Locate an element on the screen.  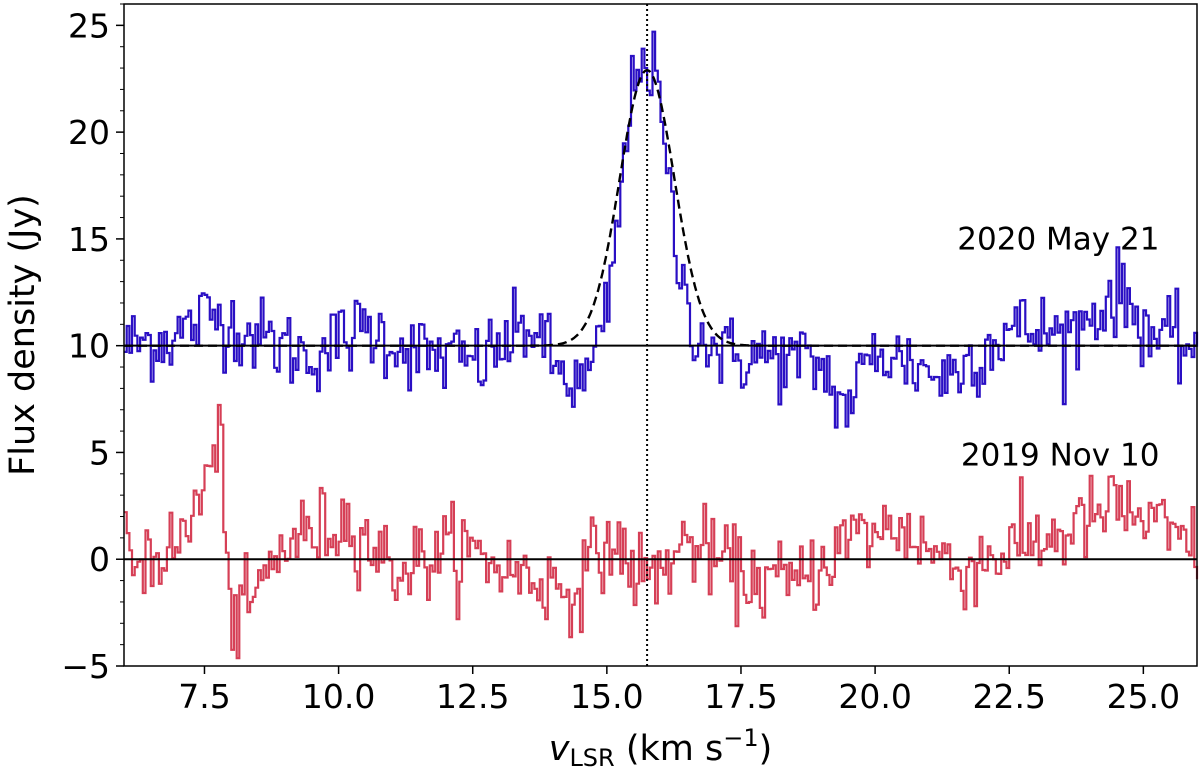
y-tick-label: −5 is located at coordinates (85, 666).